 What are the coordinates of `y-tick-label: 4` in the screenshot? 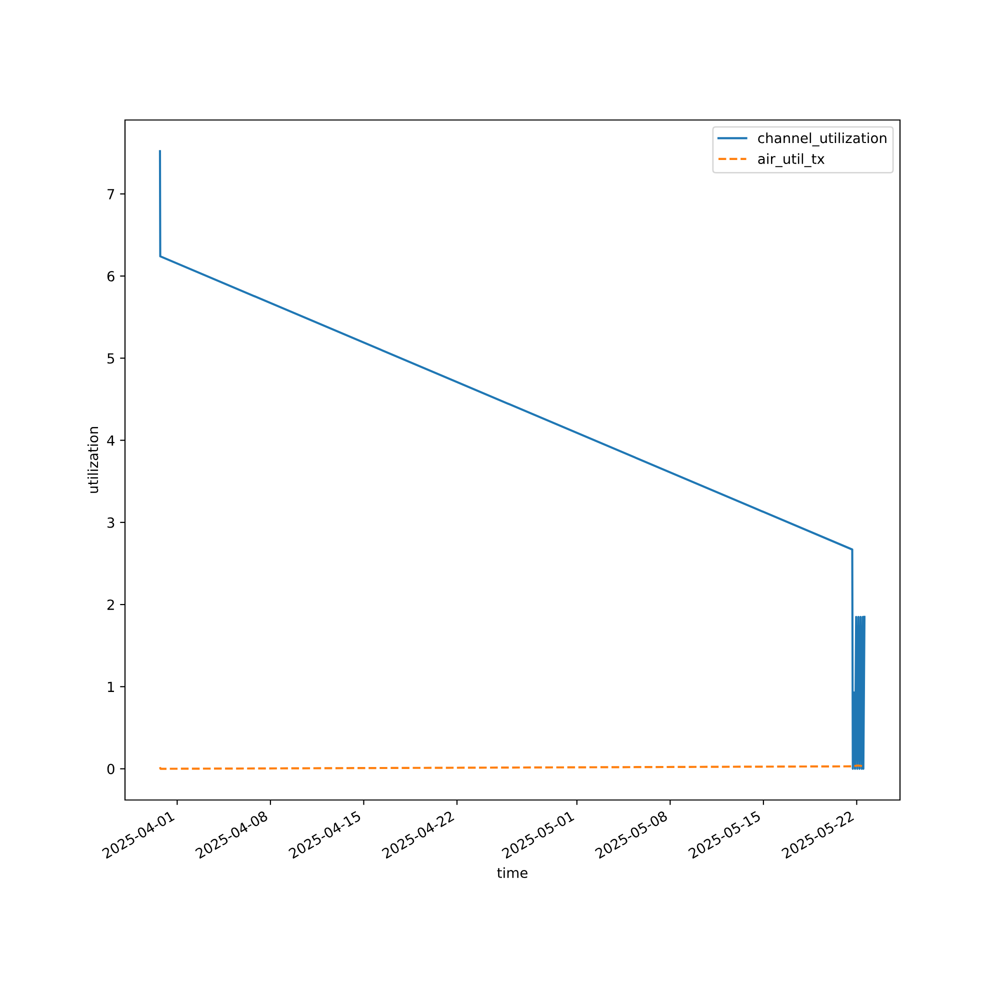 It's located at (110, 440).